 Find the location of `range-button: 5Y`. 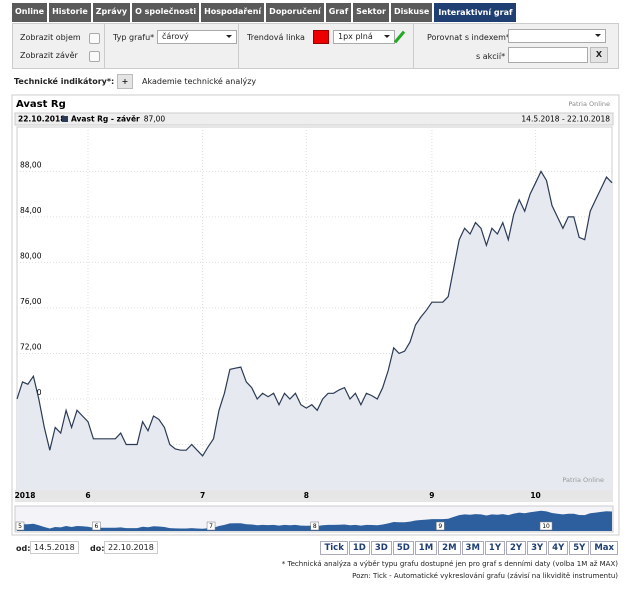

range-button: 5Y is located at coordinates (579, 548).